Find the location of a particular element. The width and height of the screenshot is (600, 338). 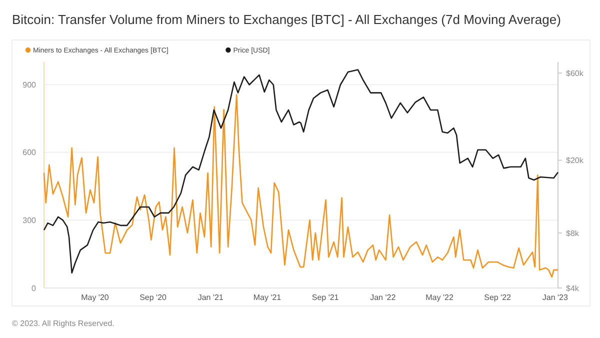

x-tick-label: Jan '23 is located at coordinates (555, 297).